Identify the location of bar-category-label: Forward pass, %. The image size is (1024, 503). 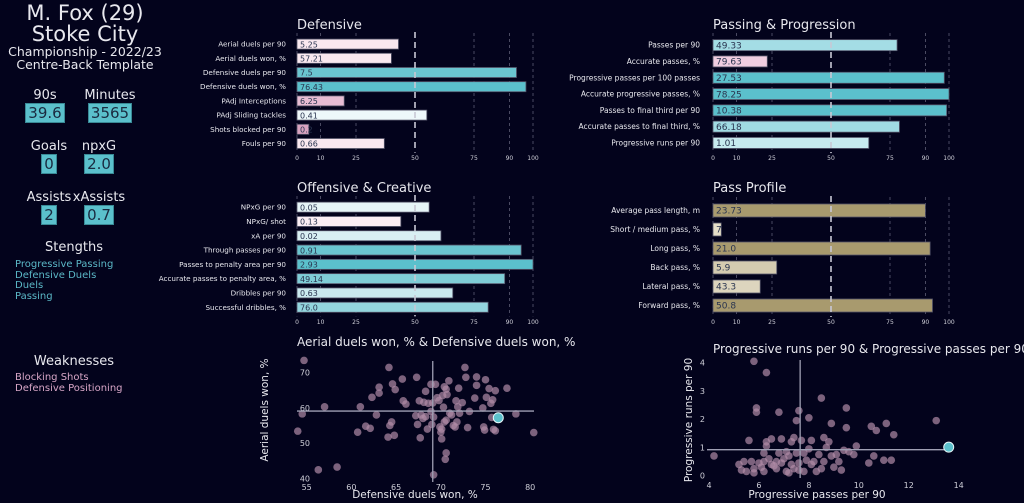
(669, 305).